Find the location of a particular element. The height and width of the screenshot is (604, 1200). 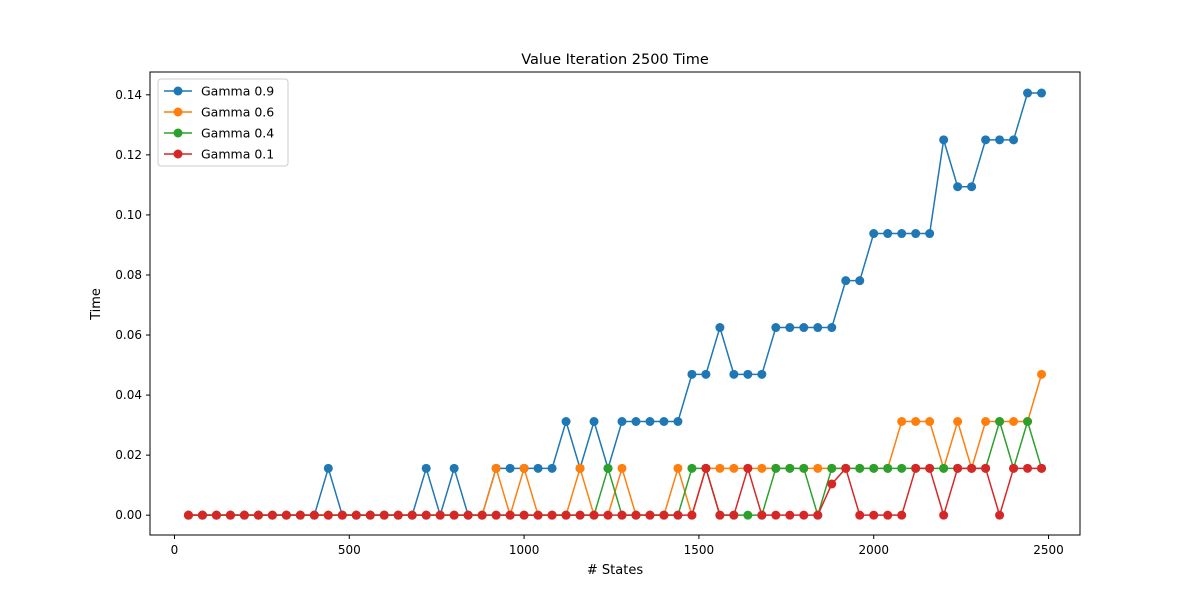

series-group is located at coordinates (615, 491).